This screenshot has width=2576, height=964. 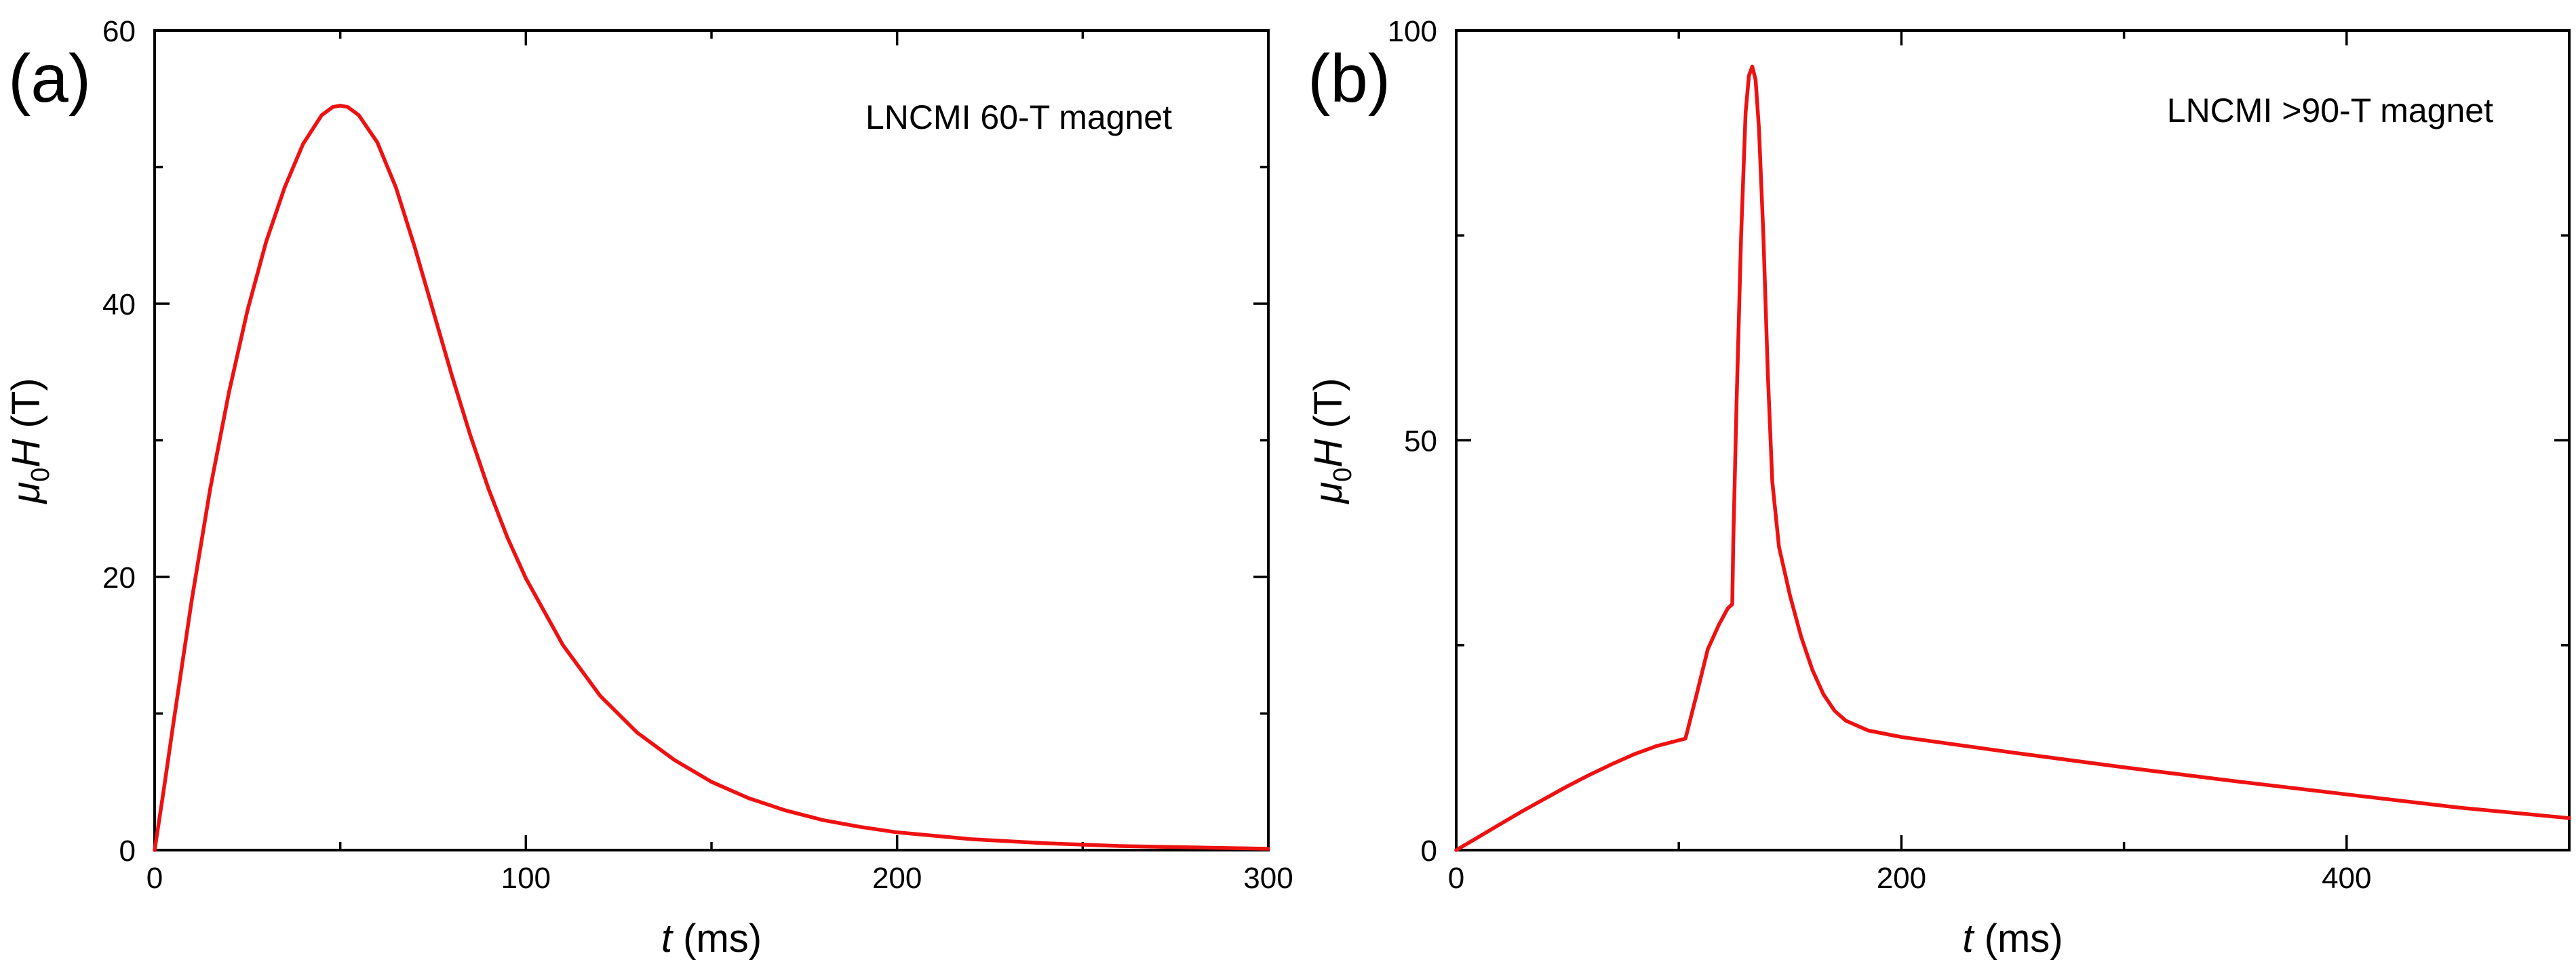 I want to click on y-tick-label: 40, so click(x=119, y=304).